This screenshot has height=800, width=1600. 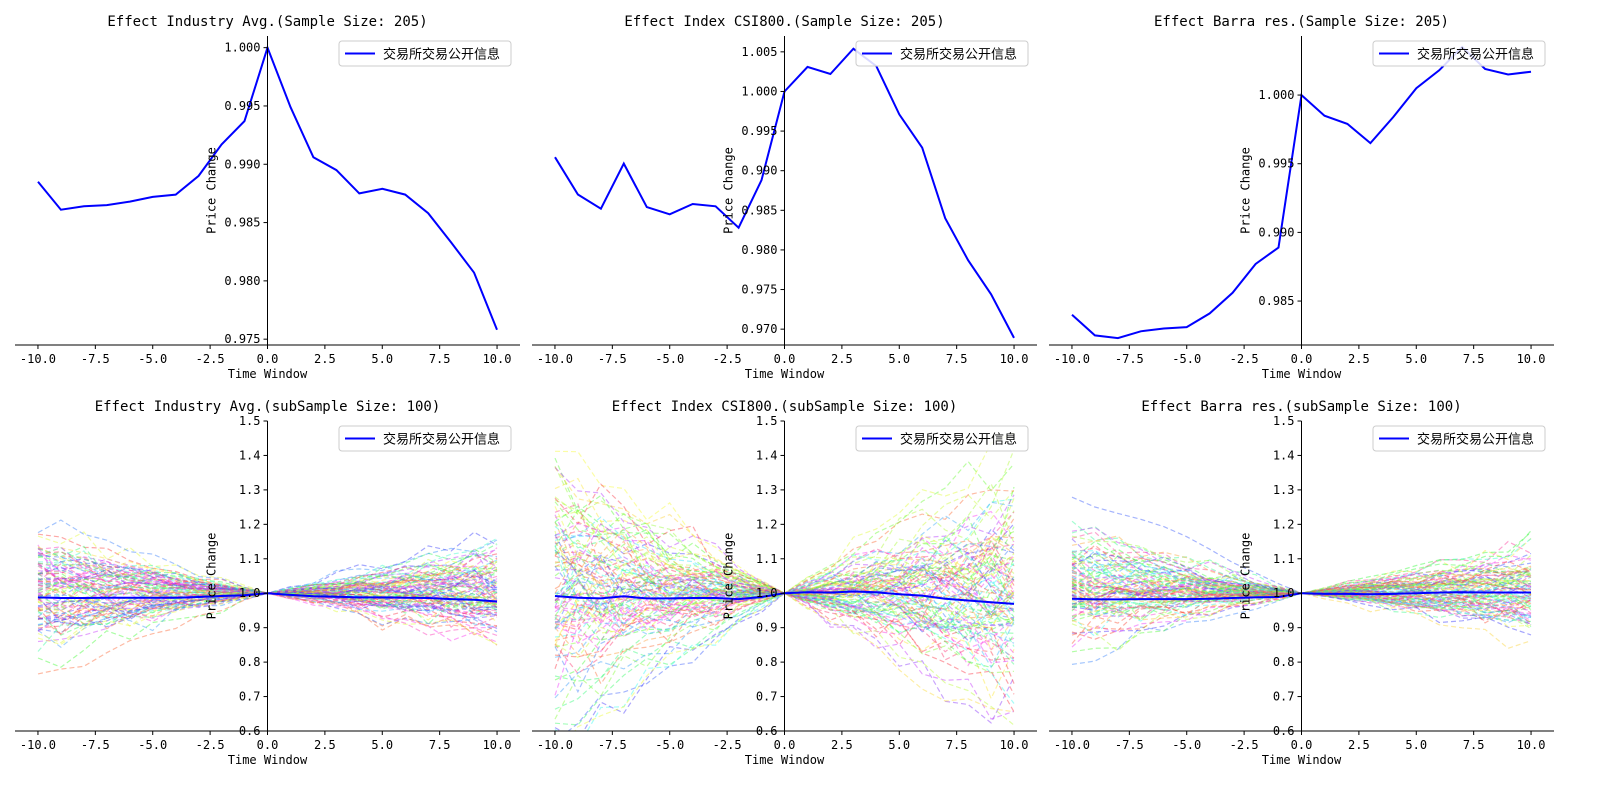 What do you see at coordinates (425, 438) in the screenshot?
I see `legend-box` at bounding box center [425, 438].